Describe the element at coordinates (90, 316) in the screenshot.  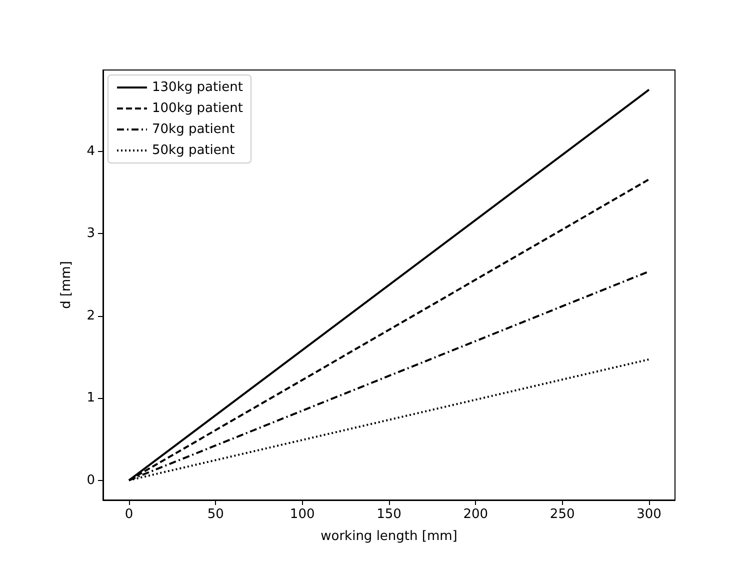
I see `y-tick-label: 2` at that location.